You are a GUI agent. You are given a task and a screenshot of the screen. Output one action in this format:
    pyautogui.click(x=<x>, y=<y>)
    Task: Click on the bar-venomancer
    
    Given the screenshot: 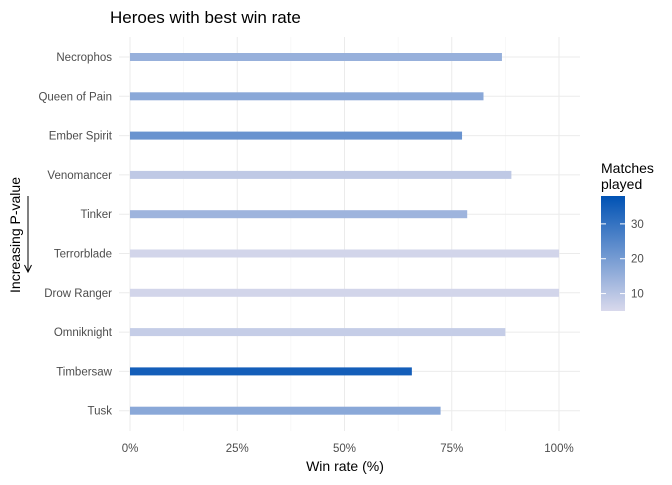 What is the action you would take?
    pyautogui.click(x=321, y=174)
    